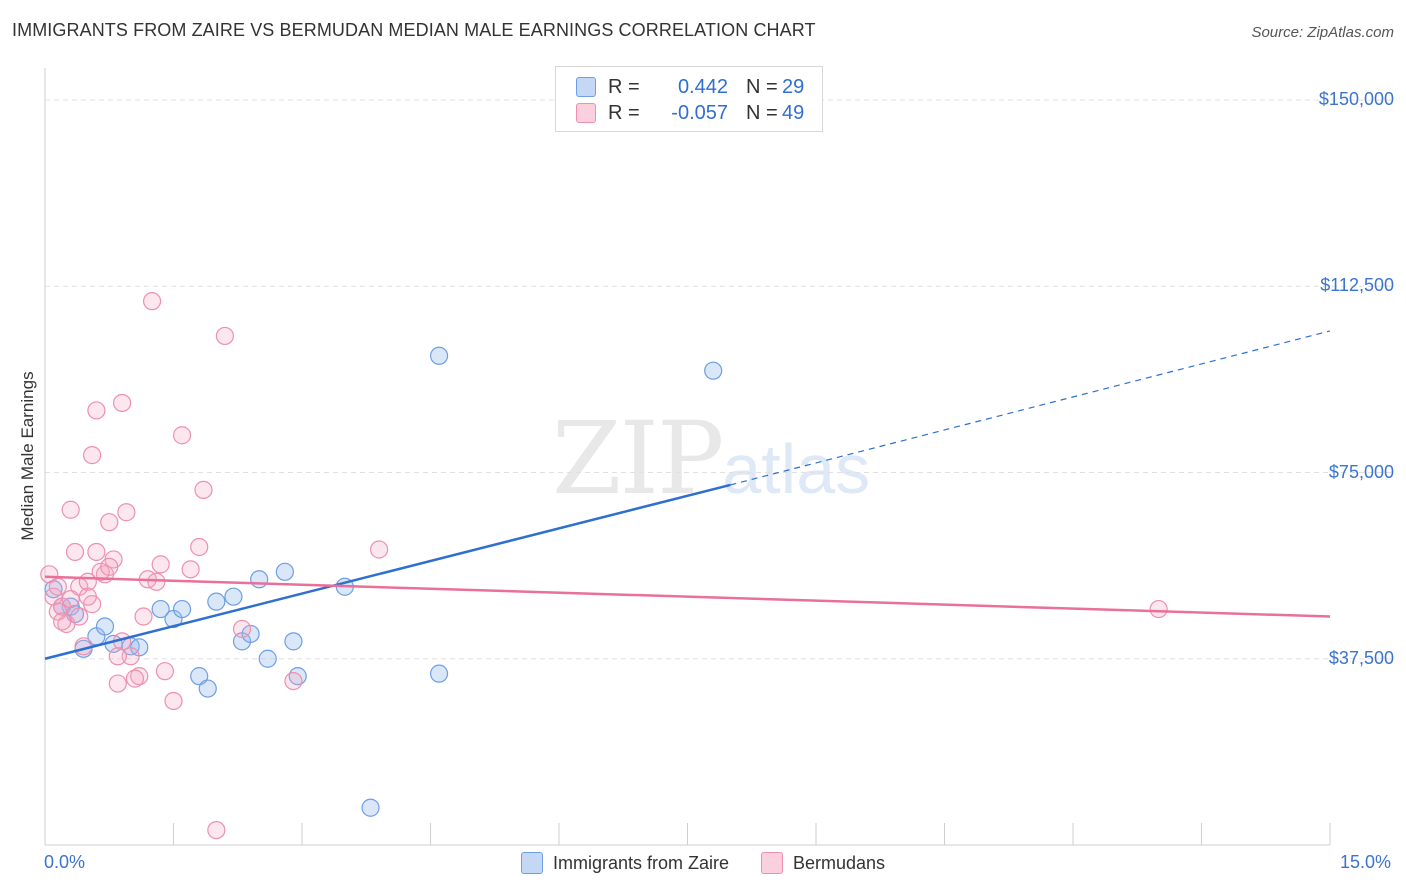 This screenshot has width=1406, height=892. I want to click on x-tick-label-max: 15.0%, so click(1366, 862).